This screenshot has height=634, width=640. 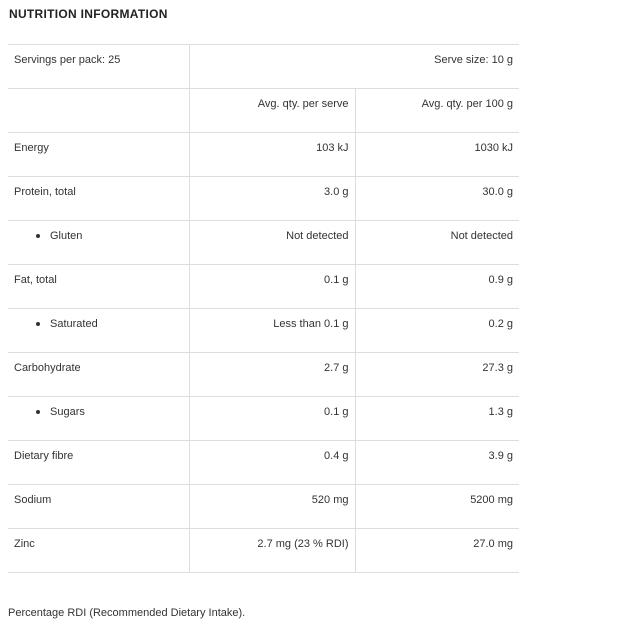 I want to click on table-row: Carbohydrate 2.7 g 27.3 g, so click(x=263, y=374).